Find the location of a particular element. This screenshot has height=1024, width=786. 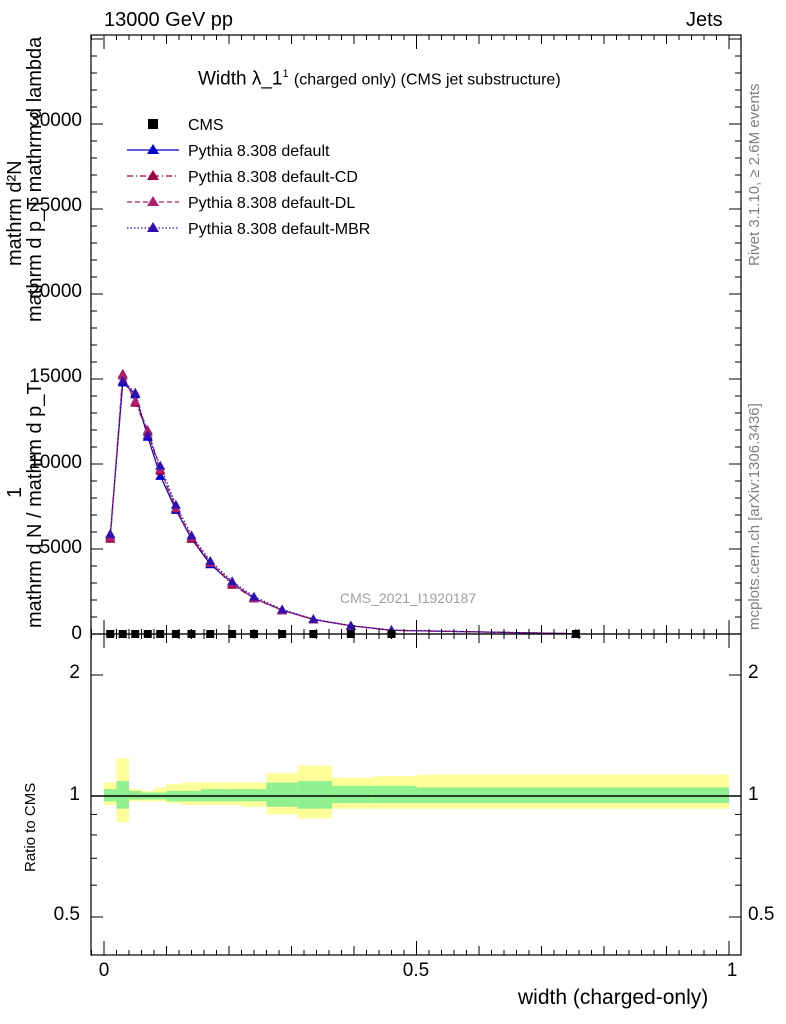

legend-entry: Pythia 8.308 default-CD is located at coordinates (273, 177).